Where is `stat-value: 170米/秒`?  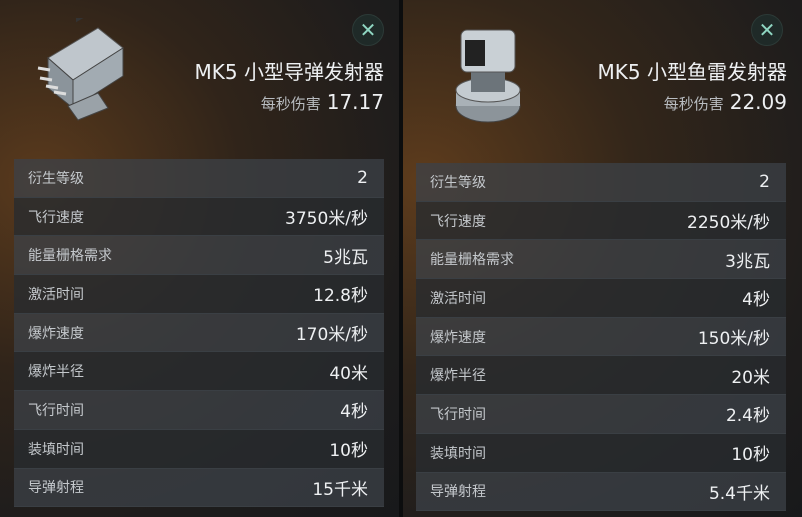
stat-value: 170米/秒 is located at coordinates (331, 335).